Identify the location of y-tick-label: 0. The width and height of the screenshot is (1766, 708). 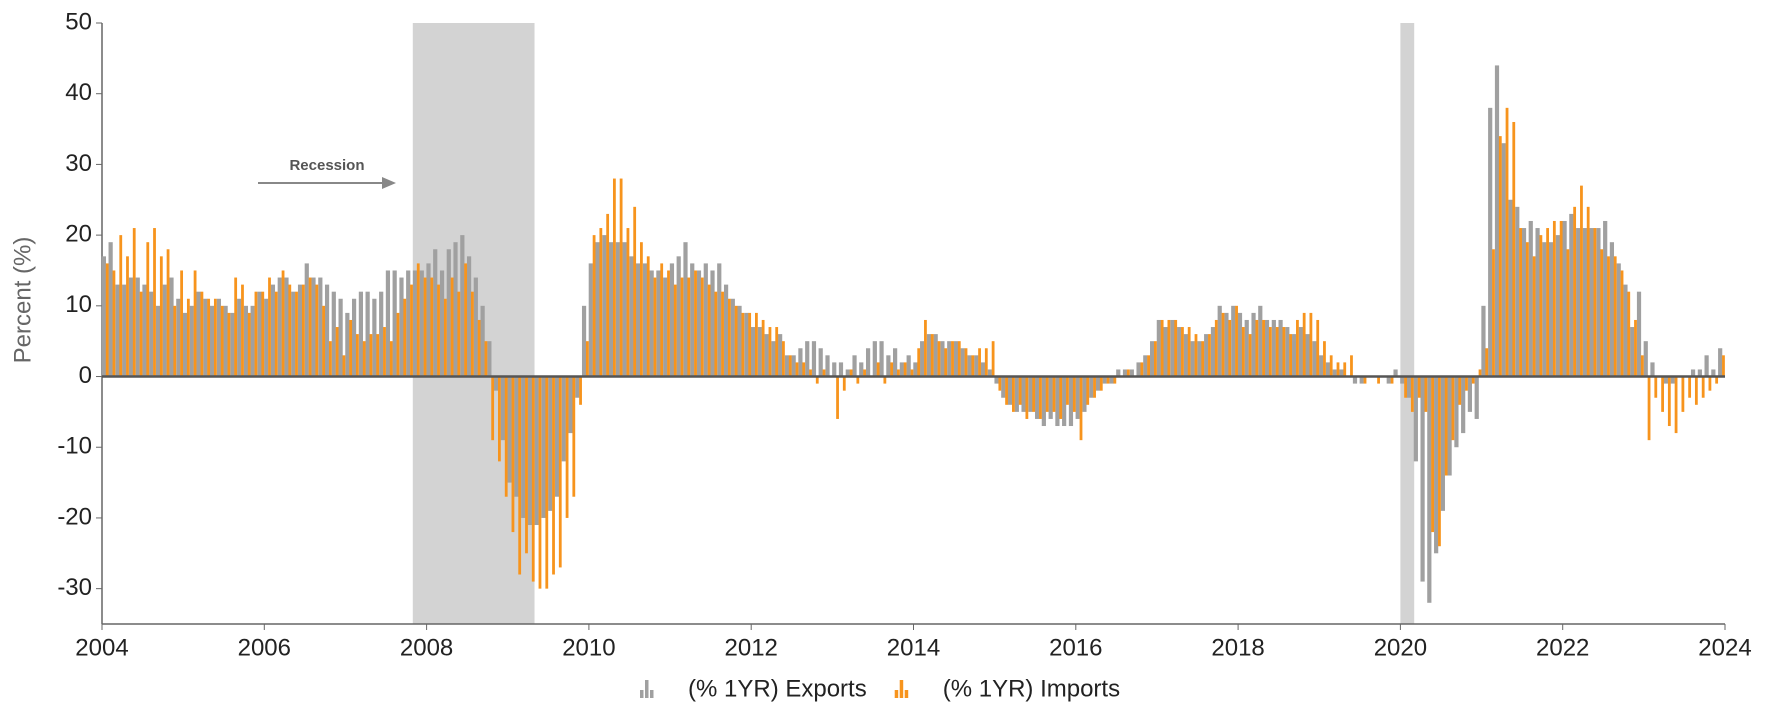
(85, 375).